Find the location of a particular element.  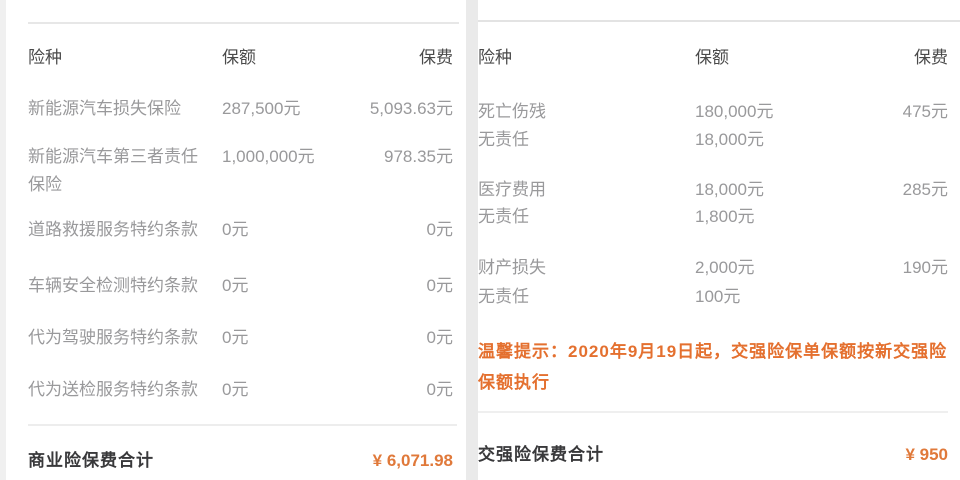

commercial-table-header: 险种 保额 保费 is located at coordinates (240, 58).